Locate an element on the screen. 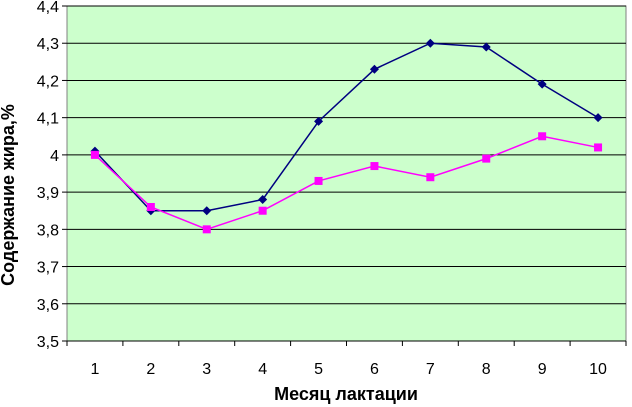 Image resolution: width=632 pixels, height=407 pixels. x-tick-label: 4 is located at coordinates (262, 369).